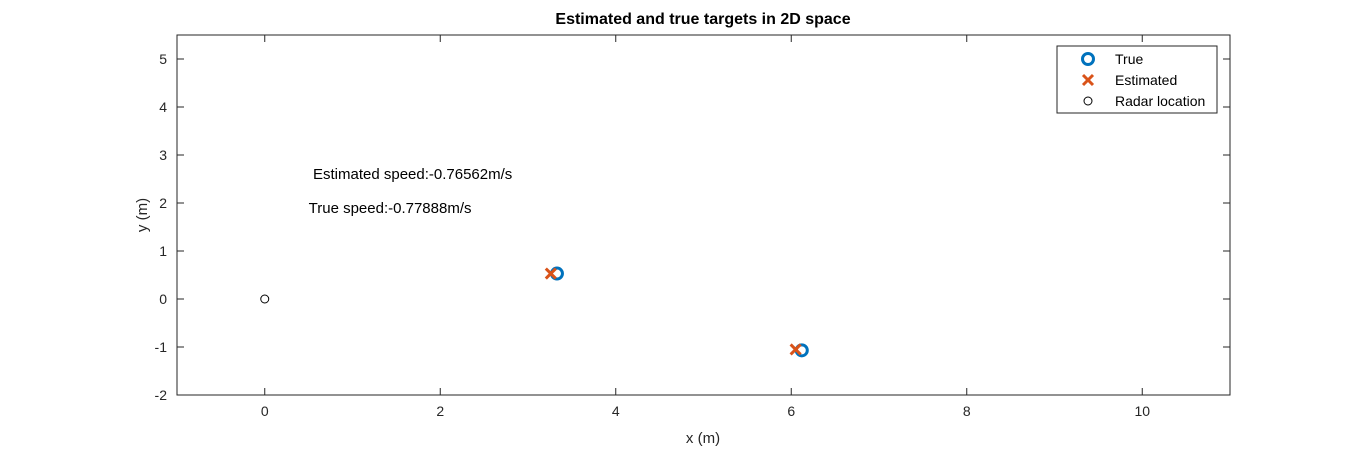 This screenshot has width=1360, height=449. Describe the element at coordinates (1088, 59) in the screenshot. I see `legend-true-marker` at that location.